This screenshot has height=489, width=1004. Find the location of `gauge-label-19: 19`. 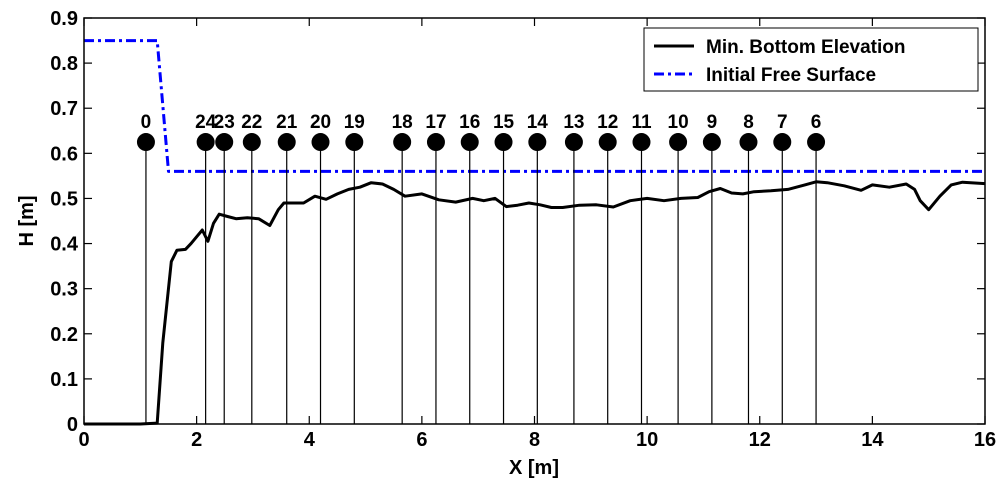

gauge-label-19: 19 is located at coordinates (354, 122).